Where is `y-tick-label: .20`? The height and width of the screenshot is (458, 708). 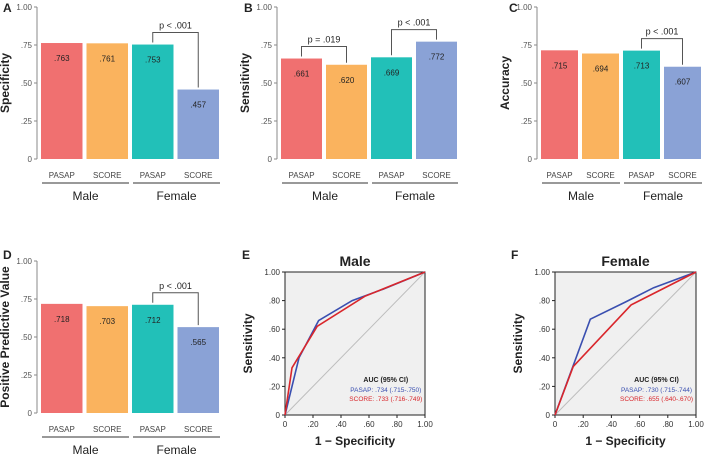 y-tick-label: .20 is located at coordinates (275, 386).